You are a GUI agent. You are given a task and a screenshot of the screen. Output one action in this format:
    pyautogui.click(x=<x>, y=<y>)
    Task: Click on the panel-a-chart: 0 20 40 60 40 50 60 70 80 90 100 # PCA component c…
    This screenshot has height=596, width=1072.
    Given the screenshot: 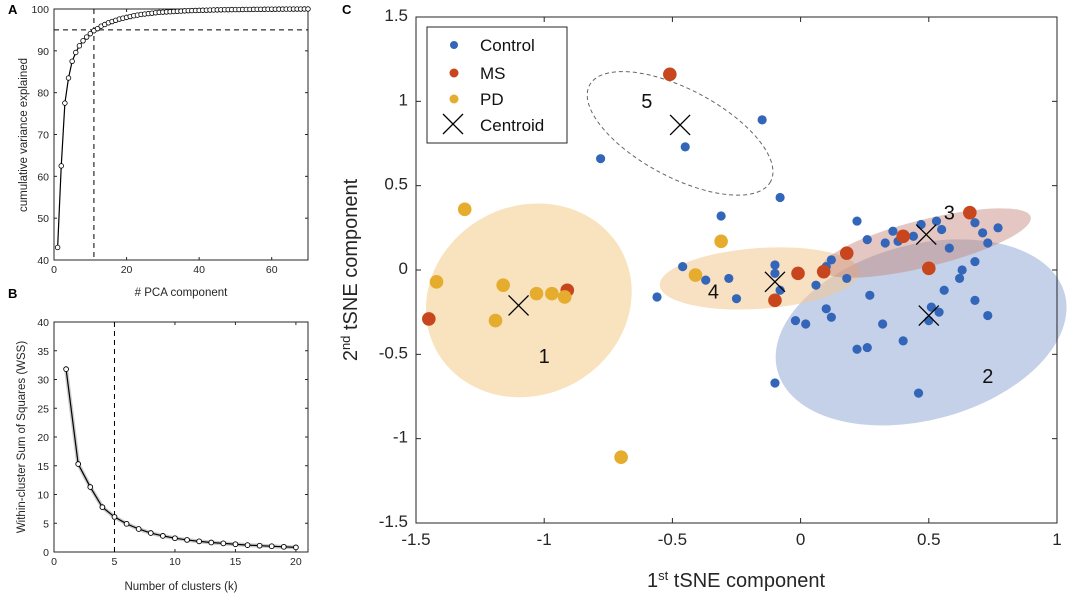 What is the action you would take?
    pyautogui.click(x=164, y=151)
    